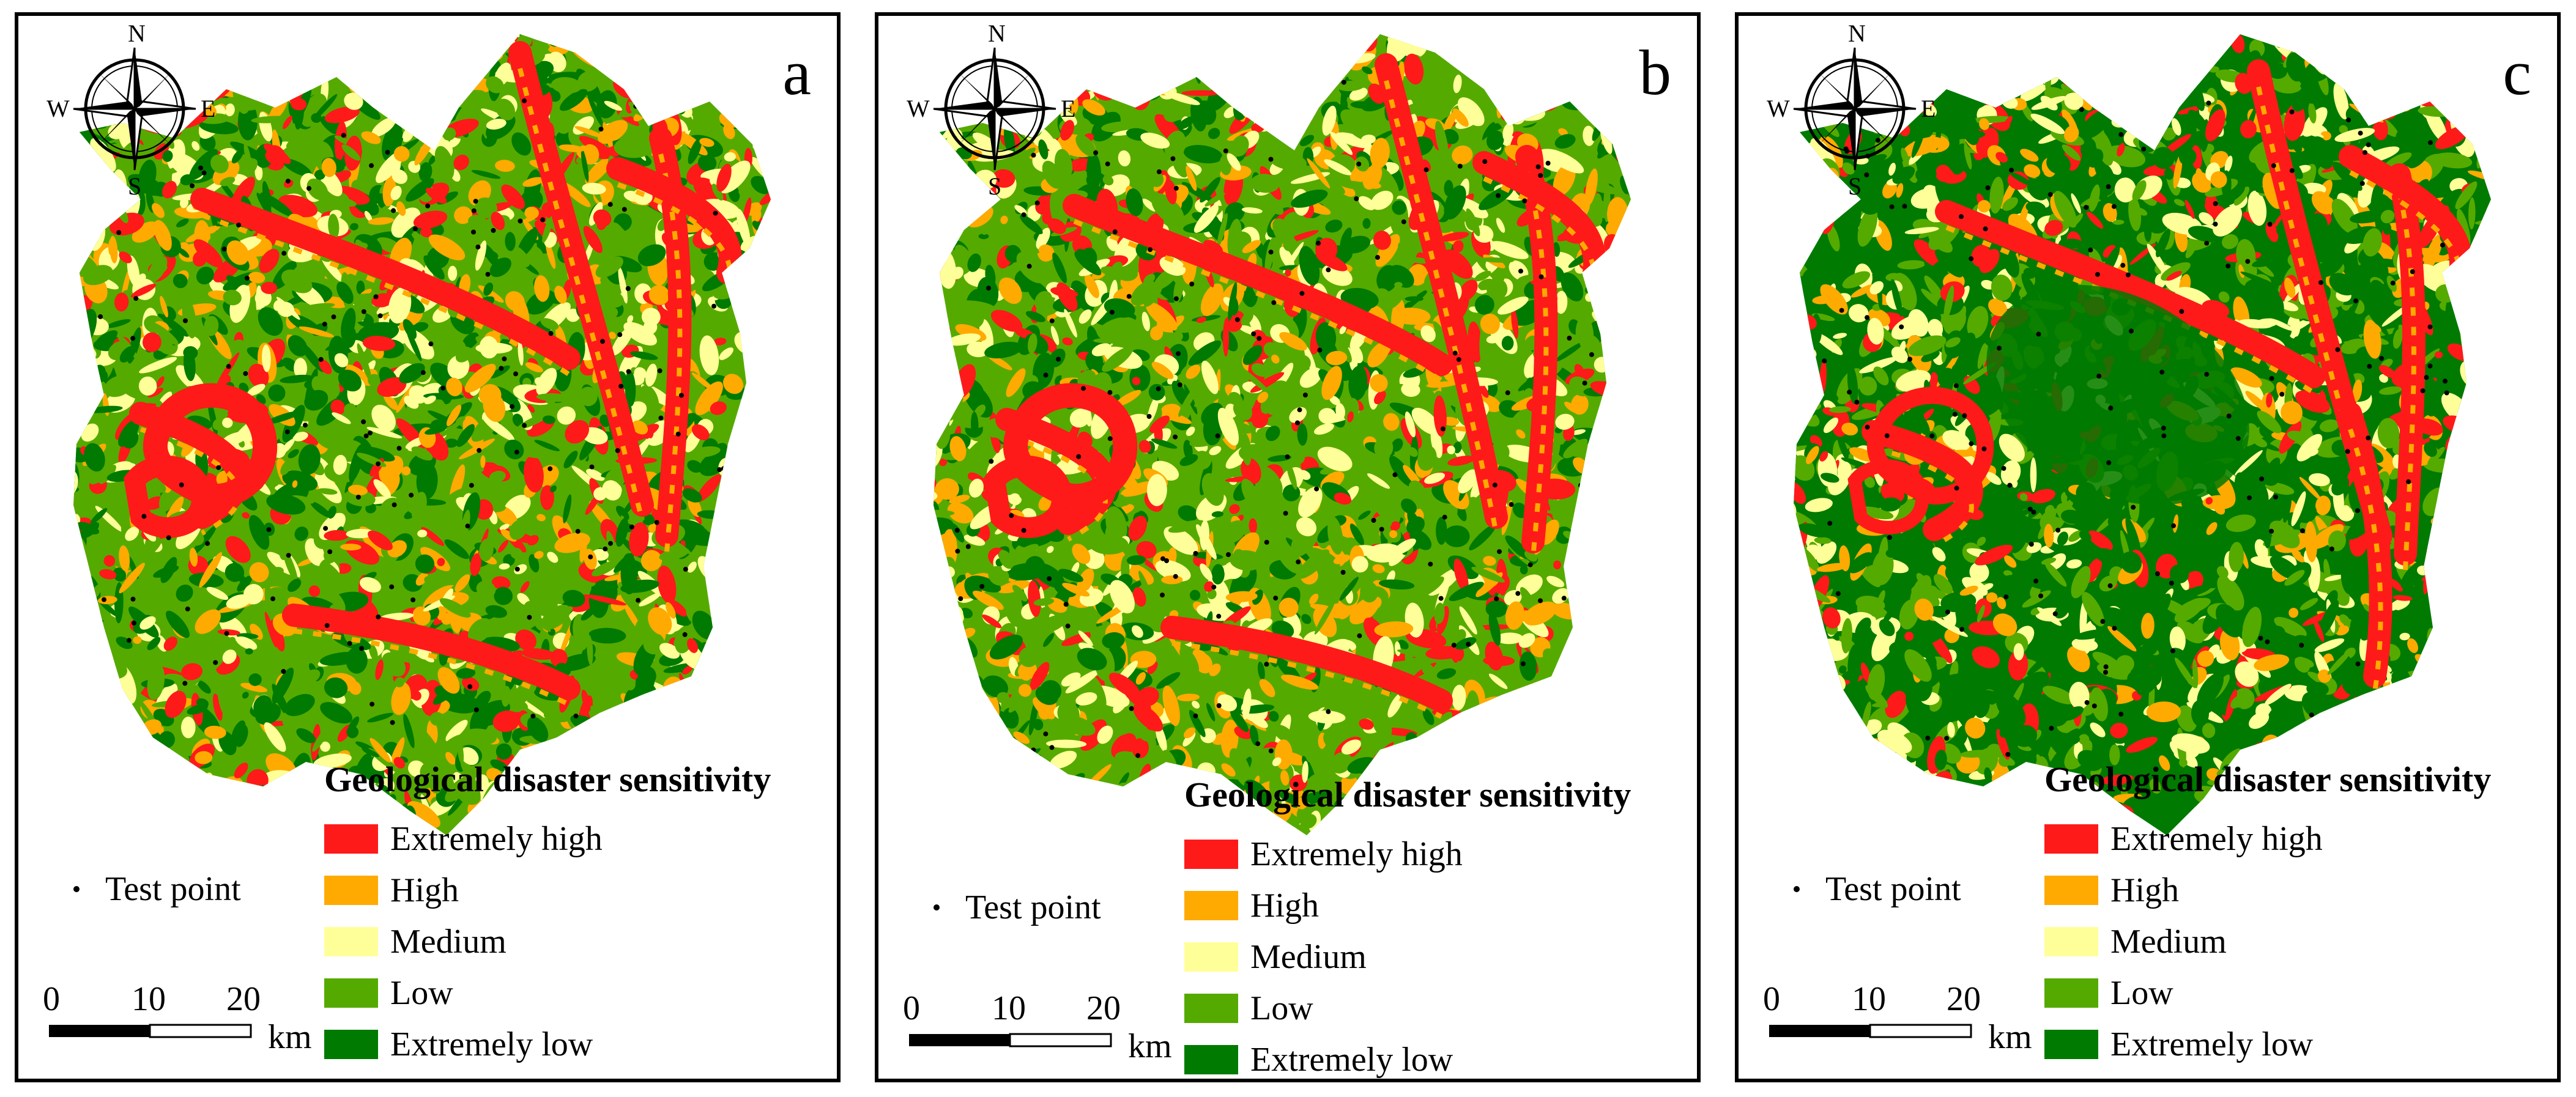  I want to click on panel-label: a, so click(796, 72).